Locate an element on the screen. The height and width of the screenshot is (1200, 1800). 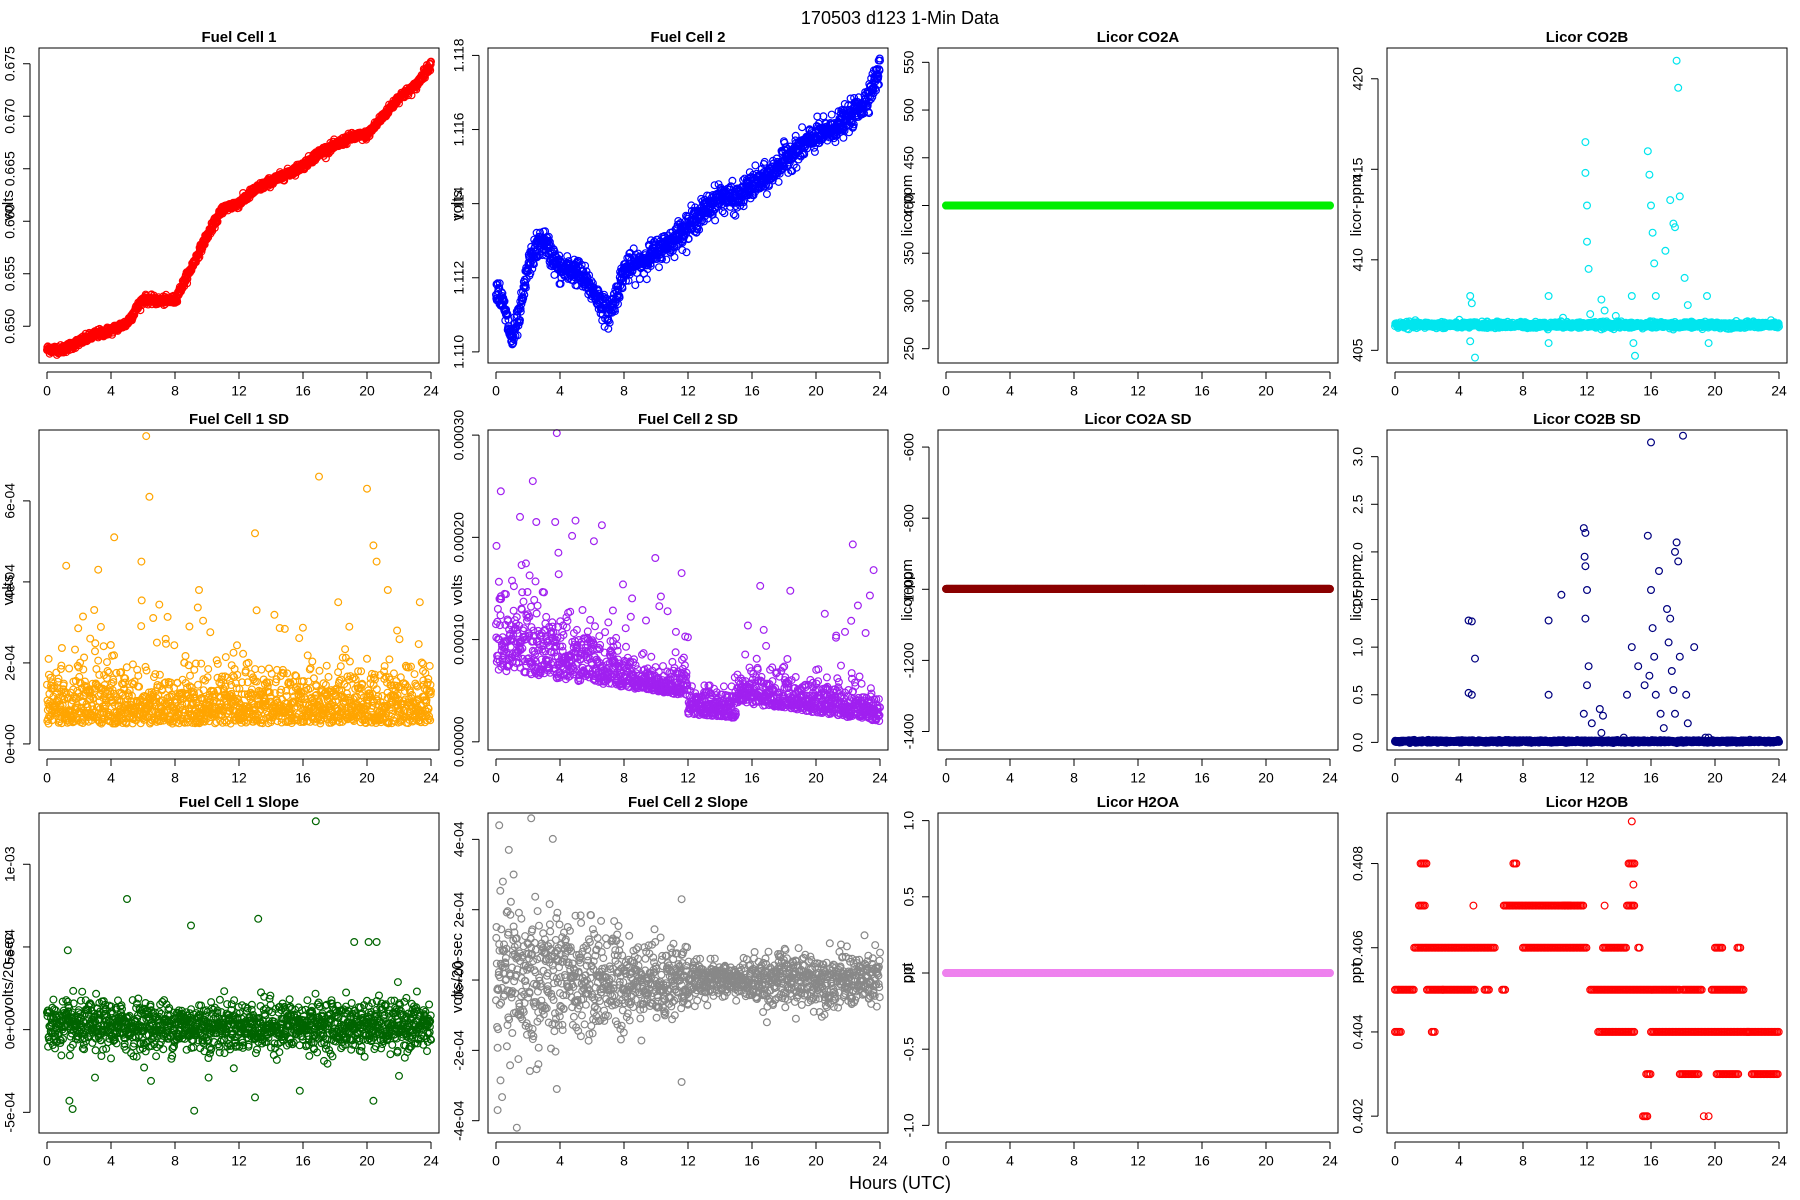
y-tick-label: 450 is located at coordinates (909, 158).